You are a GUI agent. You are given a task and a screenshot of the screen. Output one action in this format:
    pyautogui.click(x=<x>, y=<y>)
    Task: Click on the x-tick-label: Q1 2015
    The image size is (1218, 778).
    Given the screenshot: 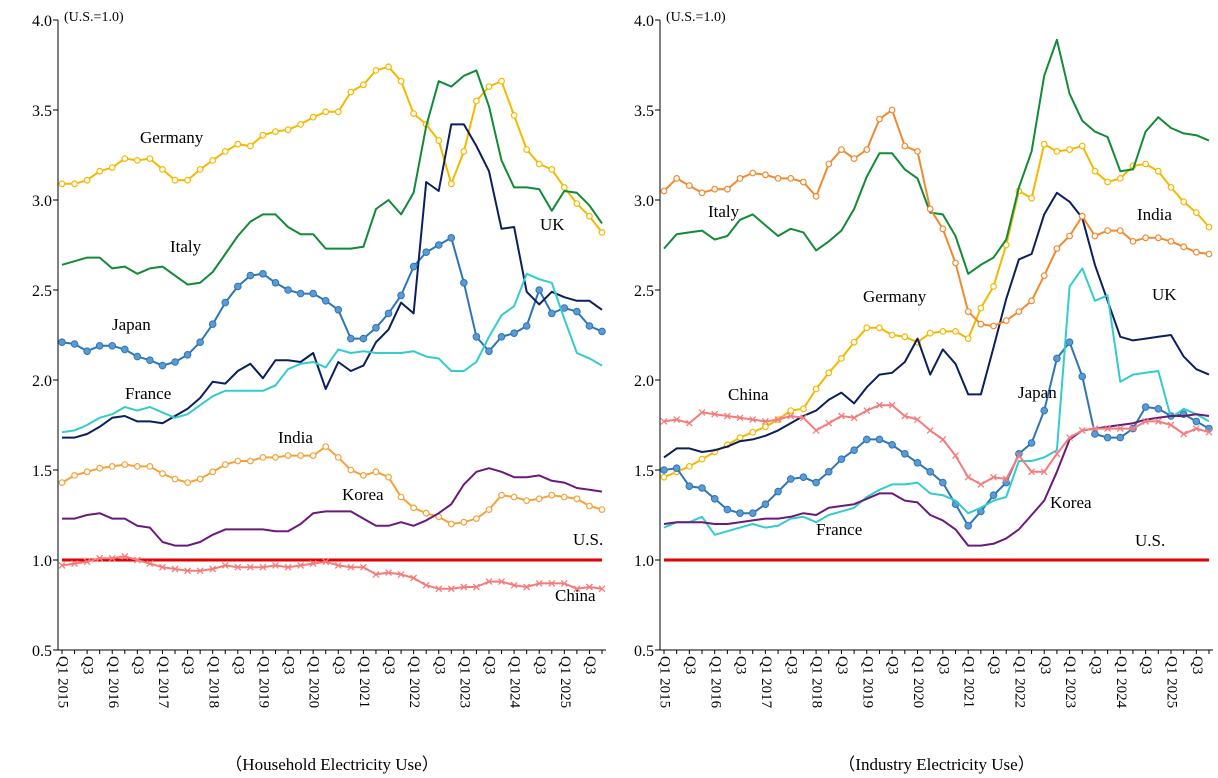 What is the action you would take?
    pyautogui.click(x=63, y=682)
    